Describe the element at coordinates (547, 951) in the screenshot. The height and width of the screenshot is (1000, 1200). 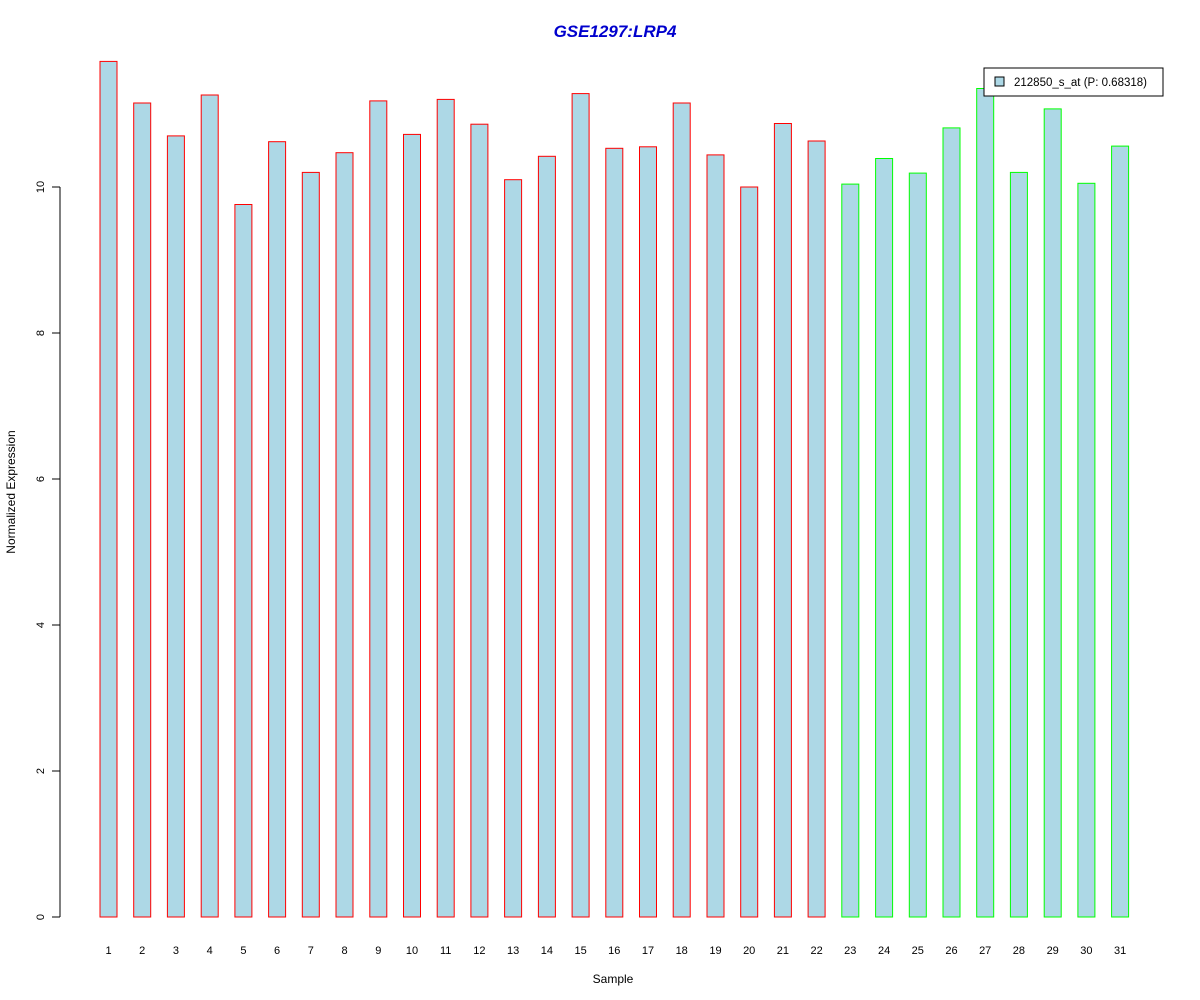
I see `x-tick-label: 14` at that location.